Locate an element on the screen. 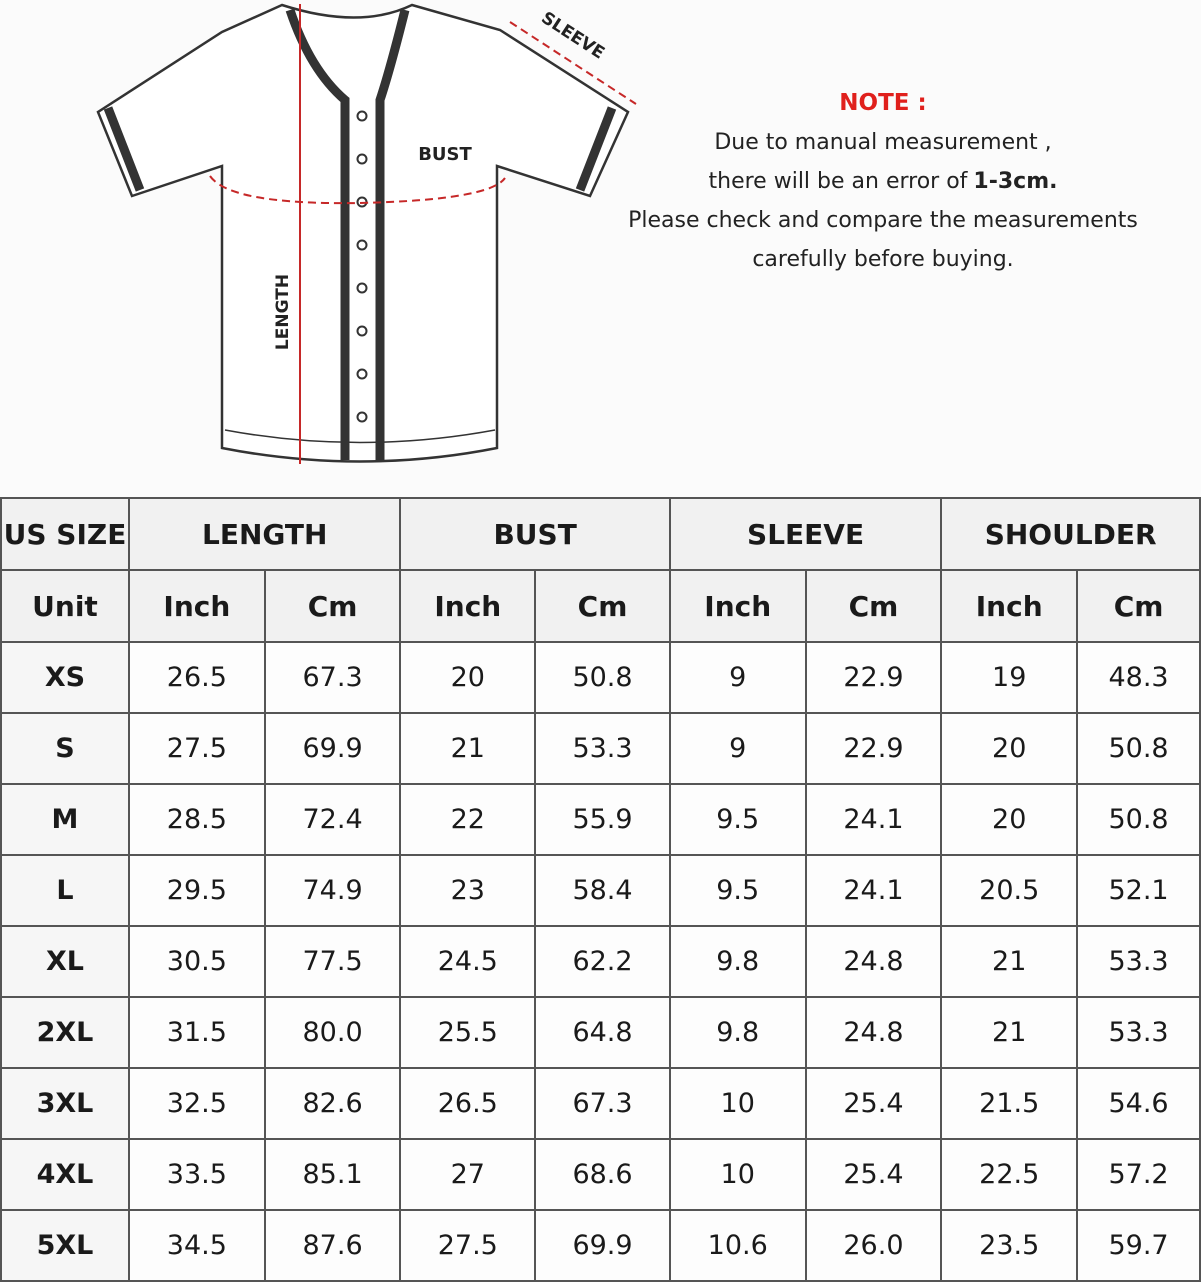  table-cell: 82.6 is located at coordinates (332, 1103).